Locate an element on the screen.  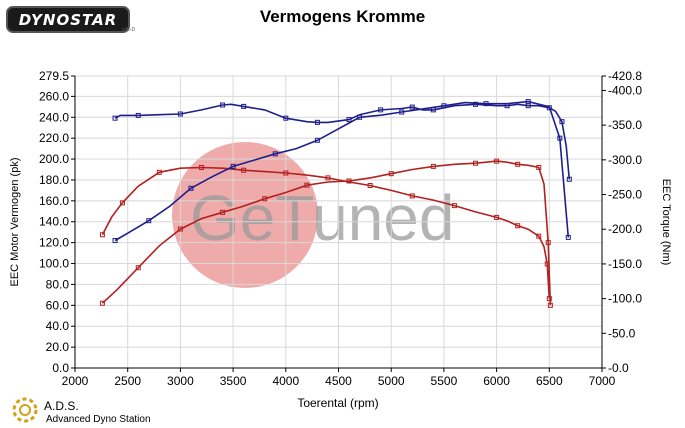
x-tick-label: 2000 is located at coordinates (75, 381).